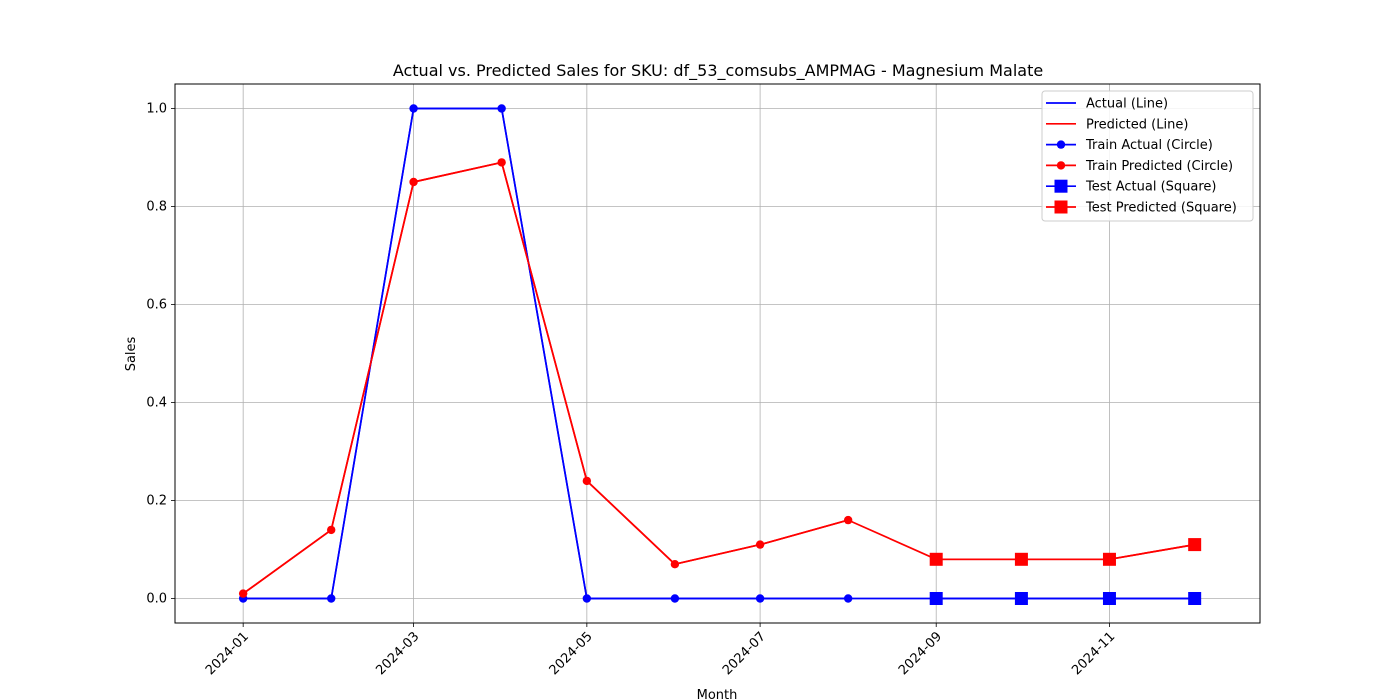 This screenshot has width=1400, height=700. I want to click on y-tick-label: 0.2, so click(156, 501).